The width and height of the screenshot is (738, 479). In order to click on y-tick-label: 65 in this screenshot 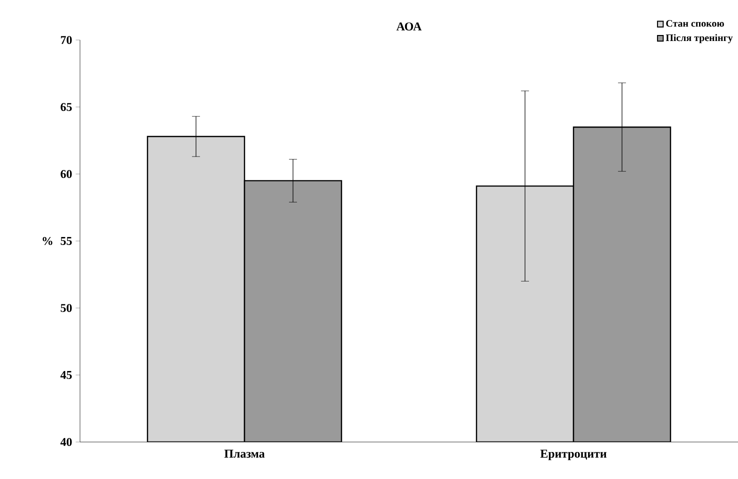, I will do `click(66, 107)`.